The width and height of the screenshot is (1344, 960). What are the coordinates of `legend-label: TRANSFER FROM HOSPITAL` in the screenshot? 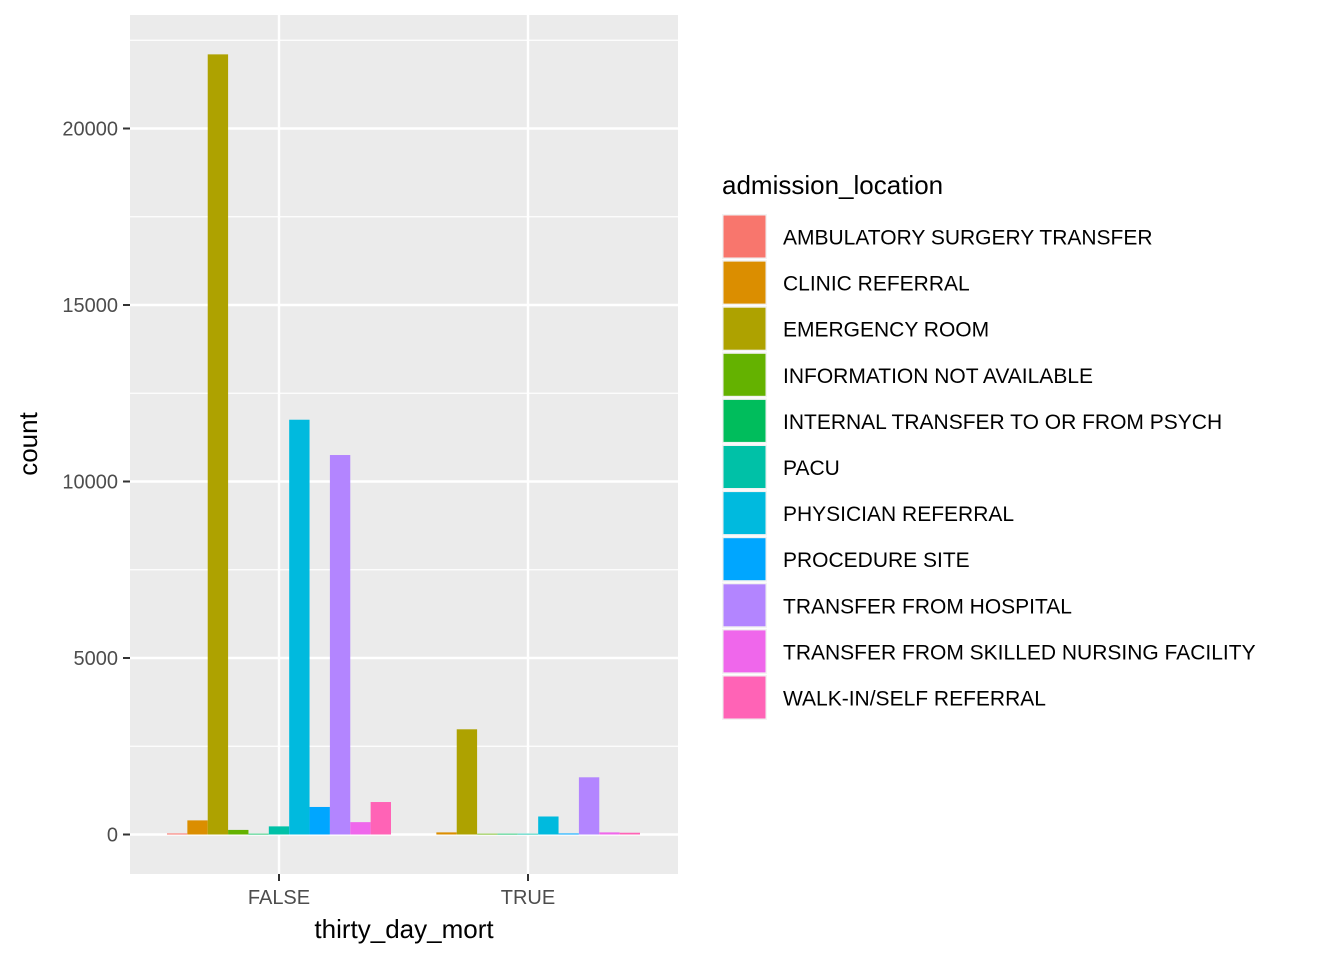 It's located at (927, 606).